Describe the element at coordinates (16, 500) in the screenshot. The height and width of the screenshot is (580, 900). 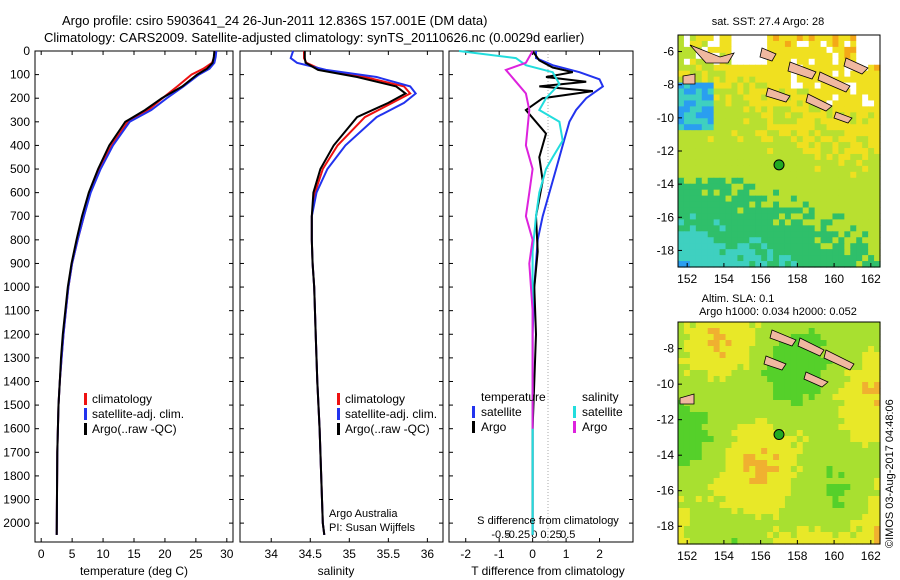
I see `y-tick-label: 1900` at that location.